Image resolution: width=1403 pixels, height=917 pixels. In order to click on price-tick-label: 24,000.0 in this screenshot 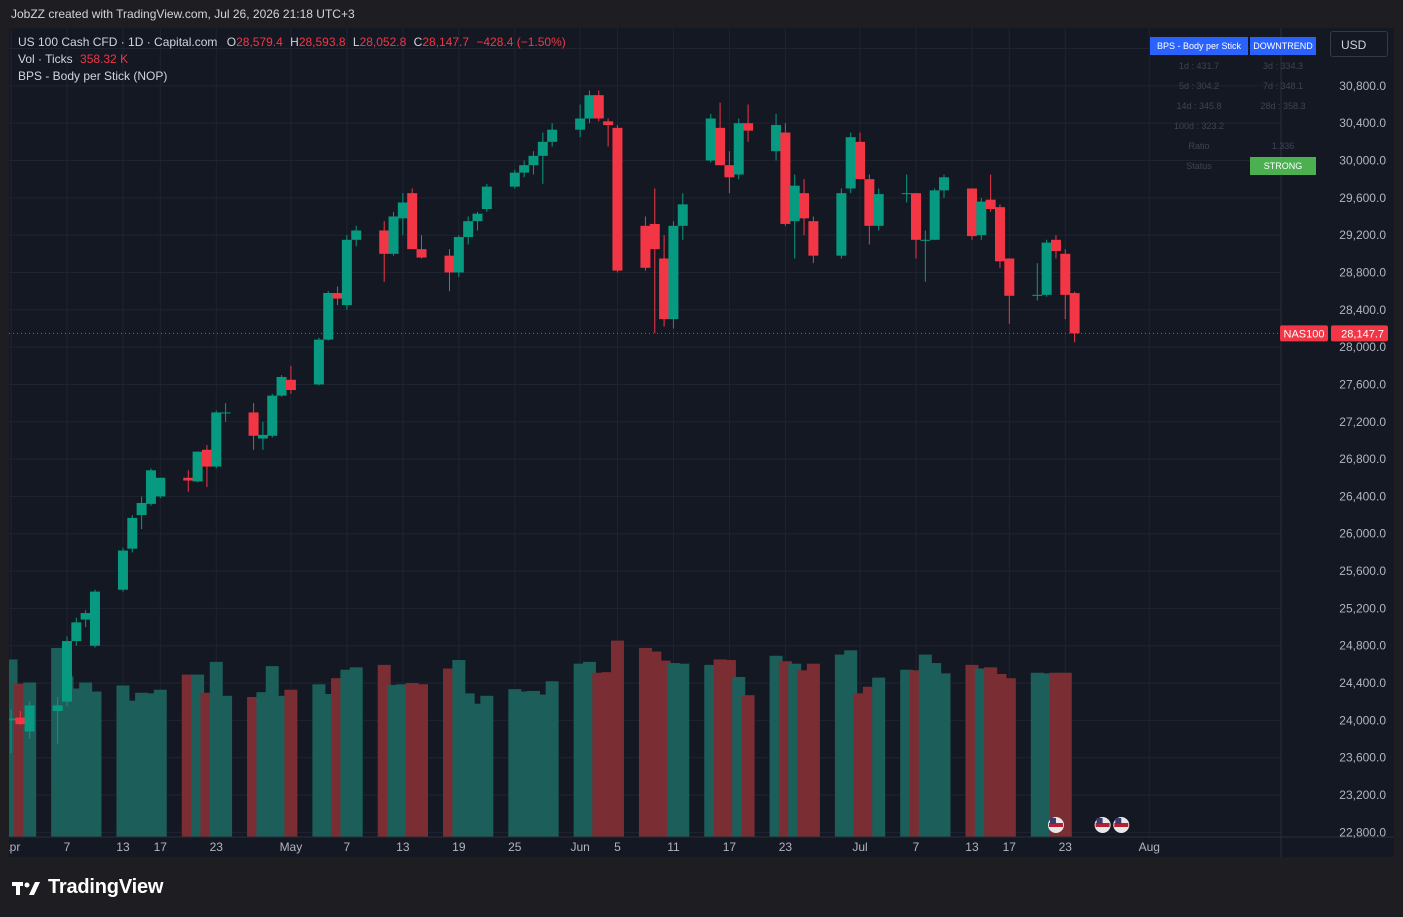, I will do `click(1362, 720)`.